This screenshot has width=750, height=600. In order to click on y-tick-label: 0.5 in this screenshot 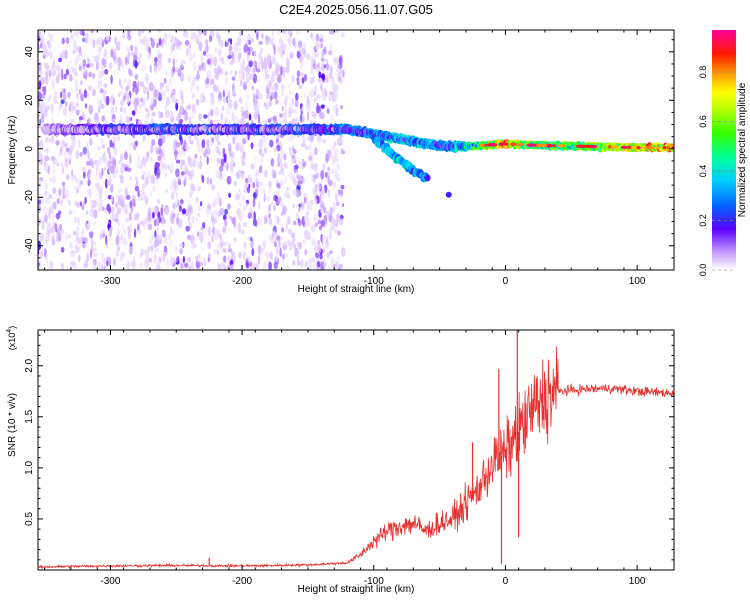, I will do `click(29, 519)`.